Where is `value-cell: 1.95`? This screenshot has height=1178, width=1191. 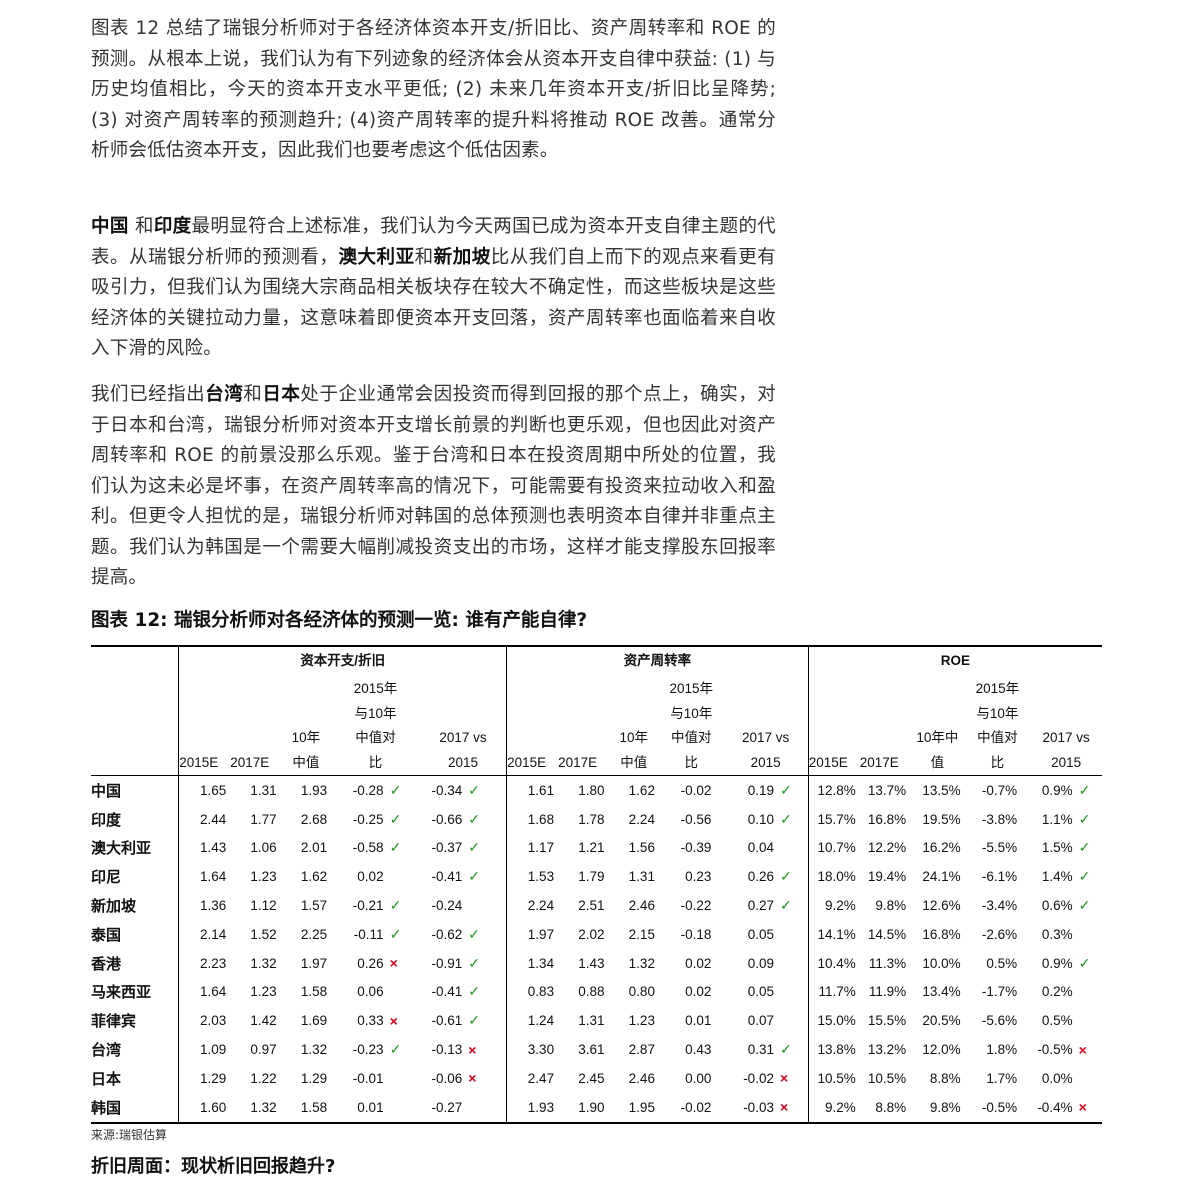
value-cell: 1.95 is located at coordinates (633, 1108).